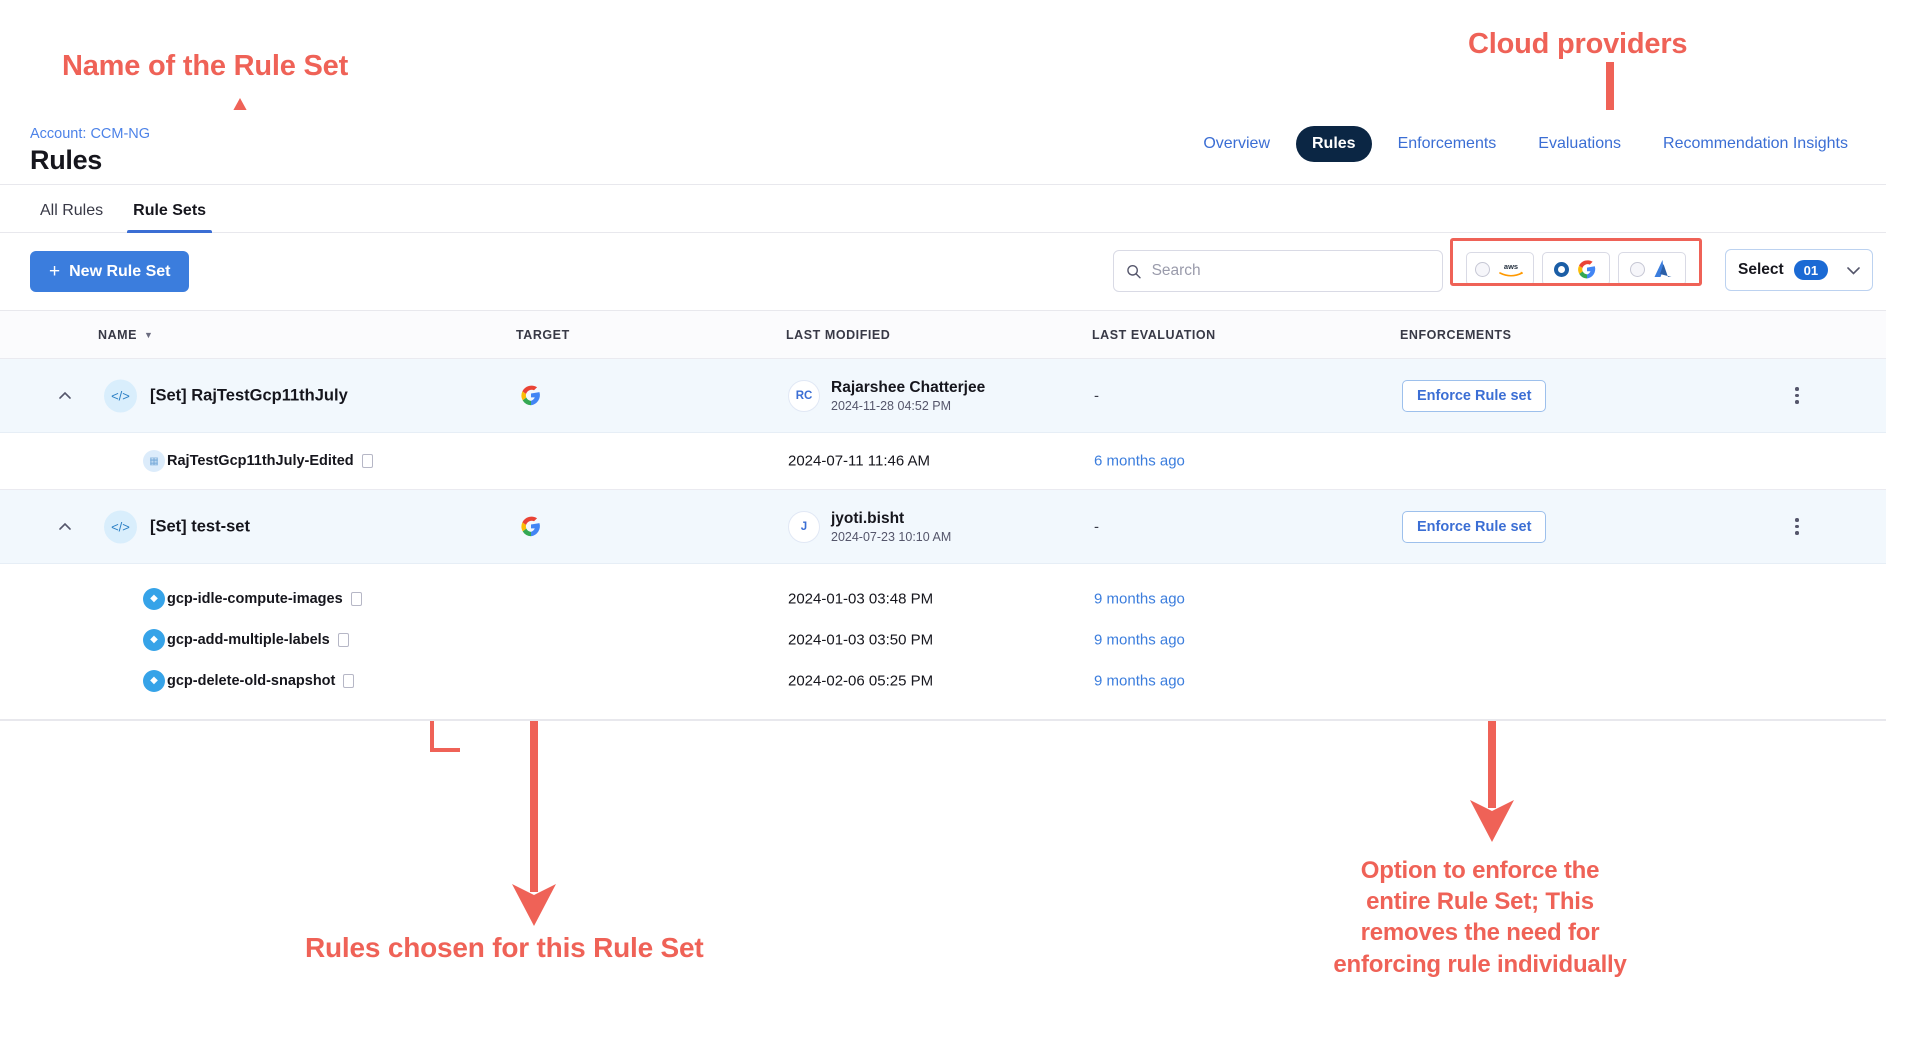 This screenshot has height=1040, width=1908. Describe the element at coordinates (1236, 143) in the screenshot. I see `nav-item-overview: Overview` at that location.